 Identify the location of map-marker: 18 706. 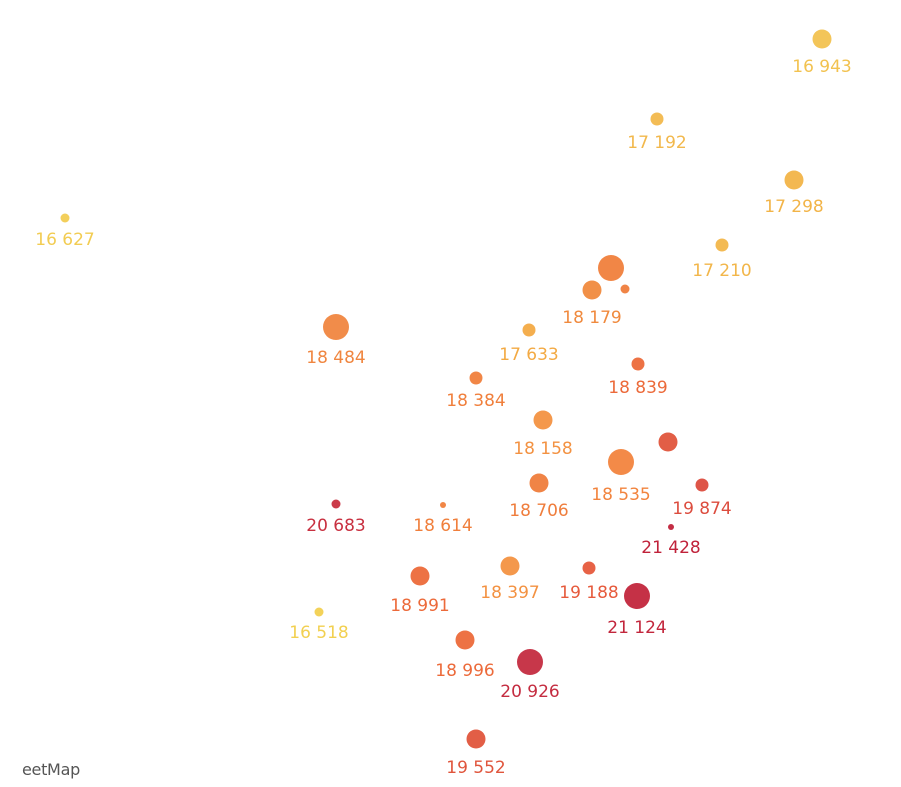
(539, 498).